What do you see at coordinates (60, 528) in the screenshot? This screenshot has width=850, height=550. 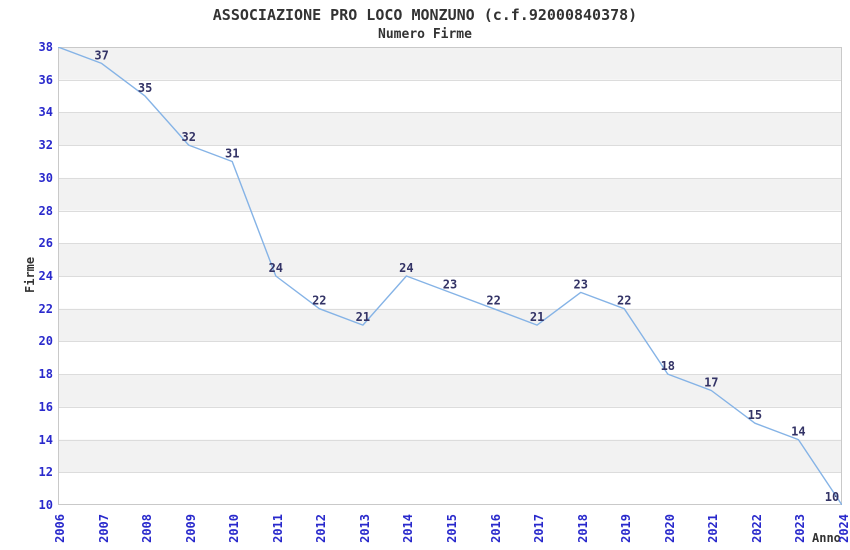 I see `x-tick-label: 2006` at bounding box center [60, 528].